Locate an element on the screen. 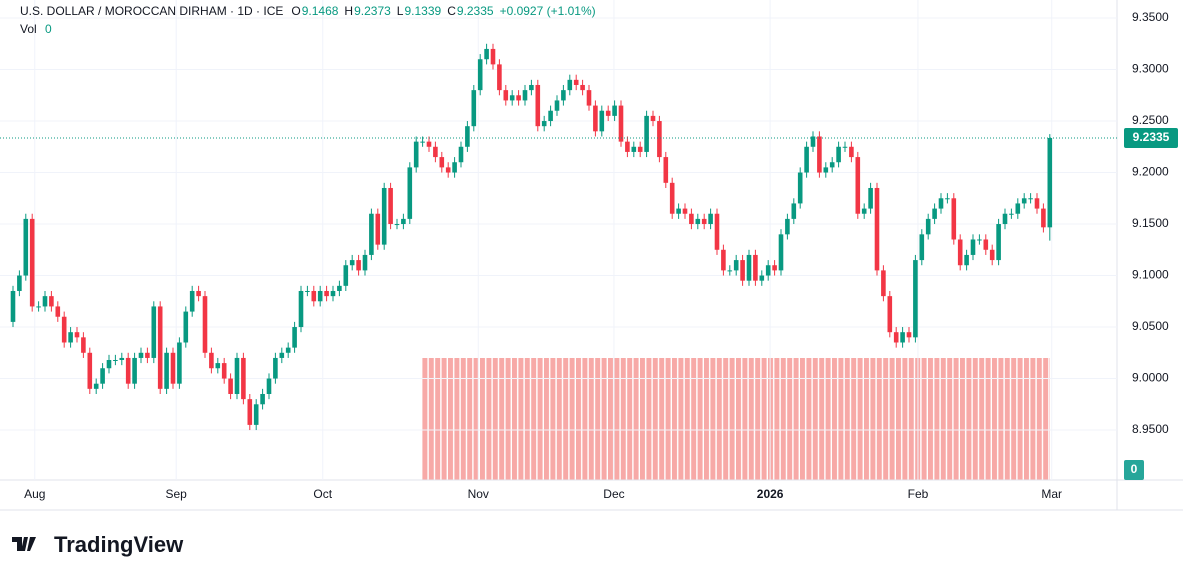  header-value: 9.1339 is located at coordinates (422, 11).